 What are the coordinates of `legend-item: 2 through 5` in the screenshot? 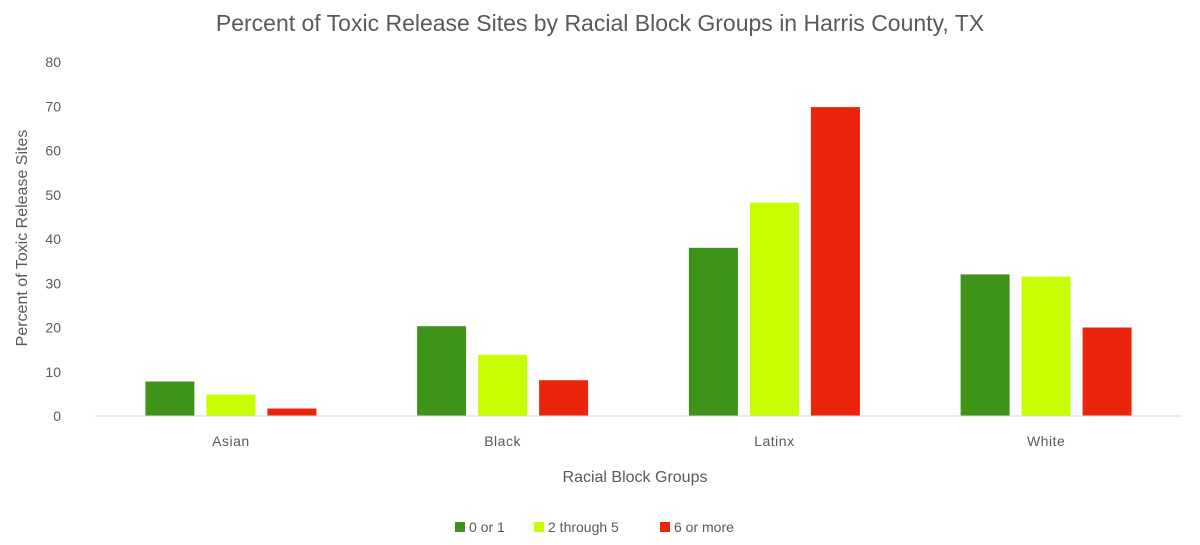 It's located at (576, 527).